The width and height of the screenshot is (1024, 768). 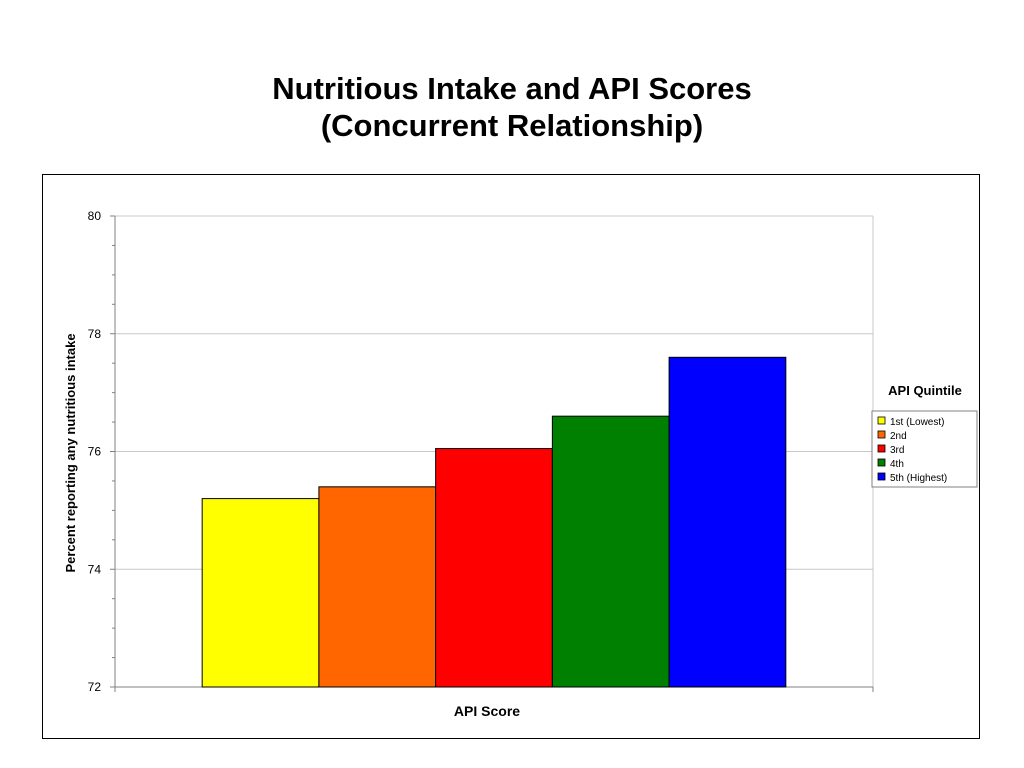 I want to click on legend: 1st (Lowest) 2nd 3rd 4th 5th (Highest), so click(x=924, y=449).